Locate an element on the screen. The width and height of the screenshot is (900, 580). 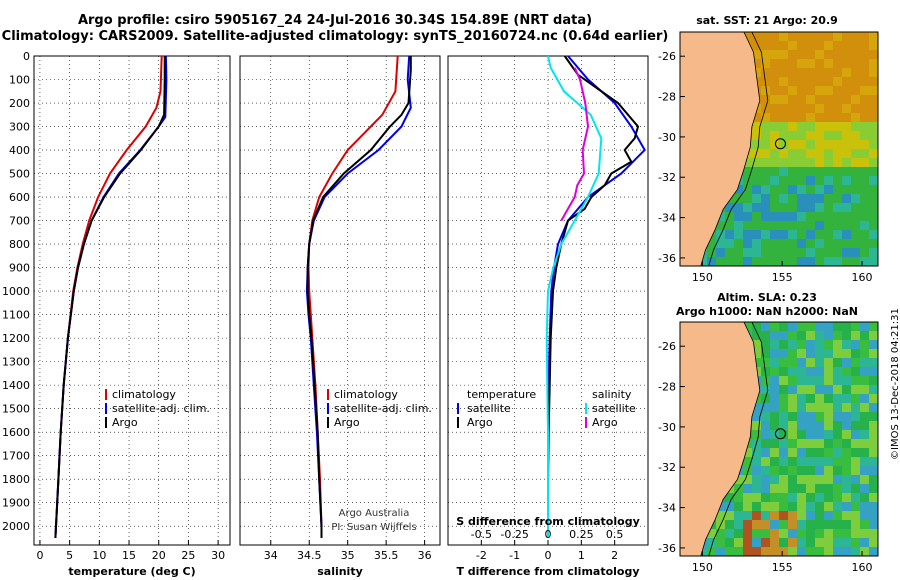
y-tick-label: 100 is located at coordinates (19, 80).